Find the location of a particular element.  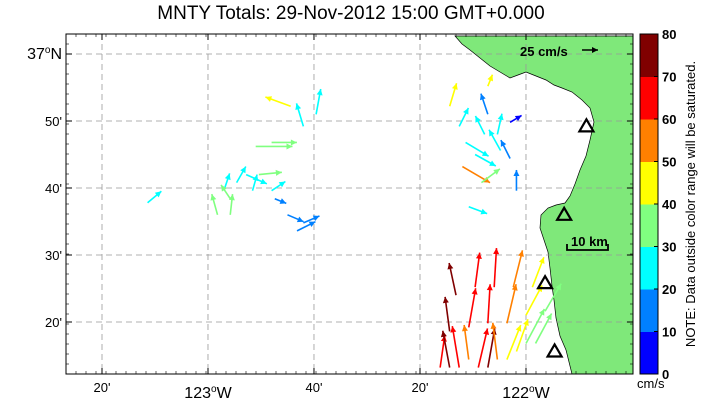

lon-label: 123oW is located at coordinates (208, 393).